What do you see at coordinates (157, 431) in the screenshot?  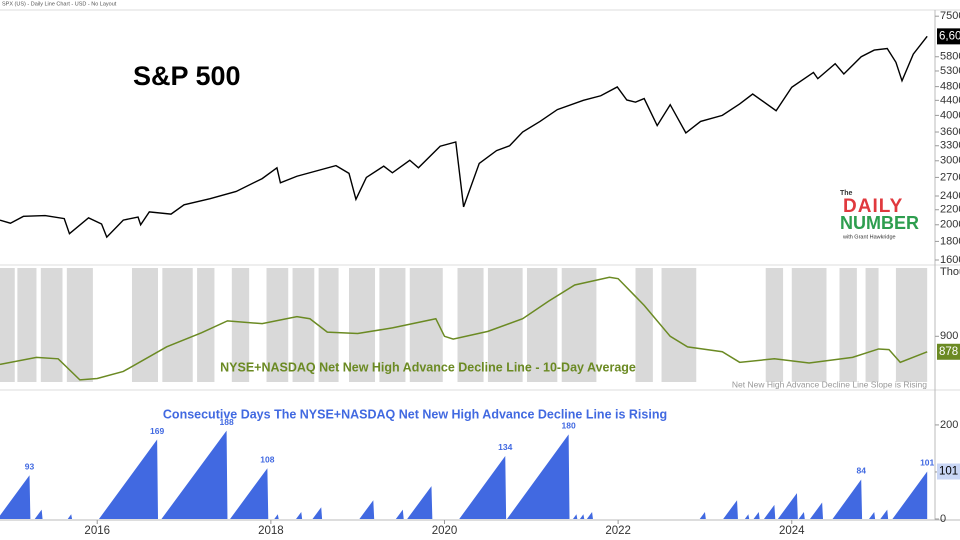 I see `data-label: 169` at bounding box center [157, 431].